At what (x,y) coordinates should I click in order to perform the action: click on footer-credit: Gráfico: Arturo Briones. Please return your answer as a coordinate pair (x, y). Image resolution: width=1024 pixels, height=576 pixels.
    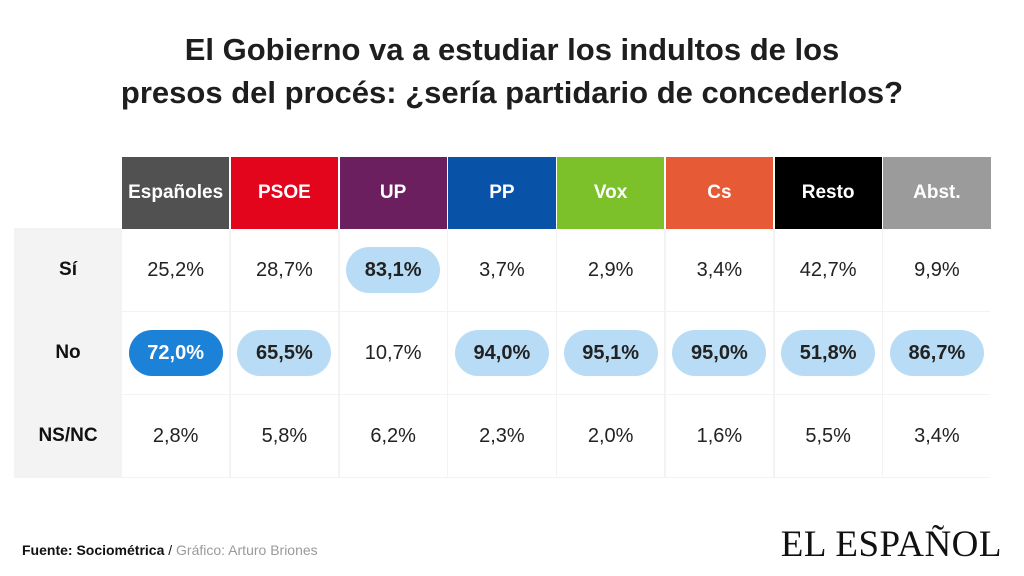
    Looking at the image, I should click on (247, 550).